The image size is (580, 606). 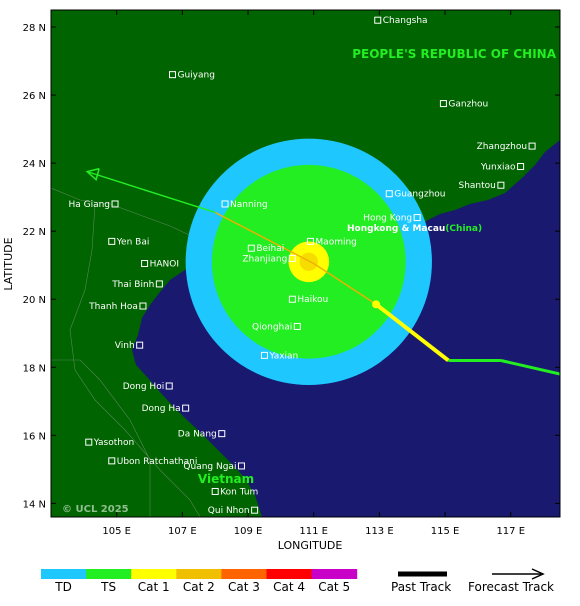 I want to click on legend-item-cat-1: Cat 1, so click(x=154, y=581).